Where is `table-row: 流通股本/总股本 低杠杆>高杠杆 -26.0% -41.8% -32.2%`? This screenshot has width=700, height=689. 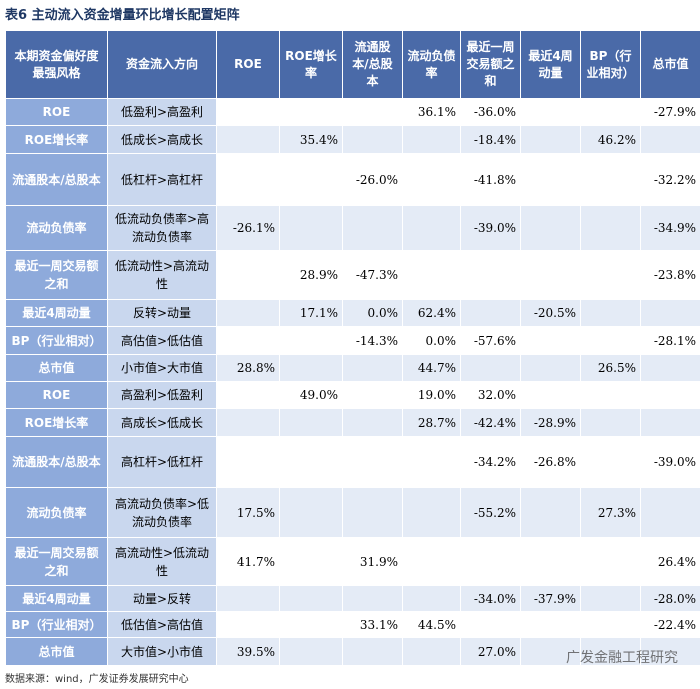 table-row: 流通股本/总股本 低杠杆>高杠杆 -26.0% -41.8% -32.2% is located at coordinates (352, 179).